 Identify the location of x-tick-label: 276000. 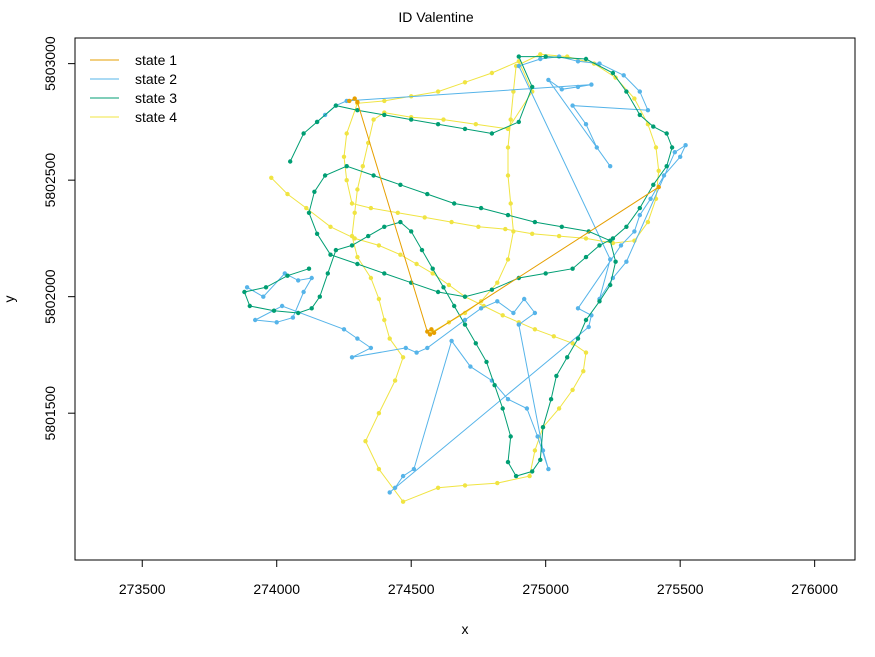
(814, 589).